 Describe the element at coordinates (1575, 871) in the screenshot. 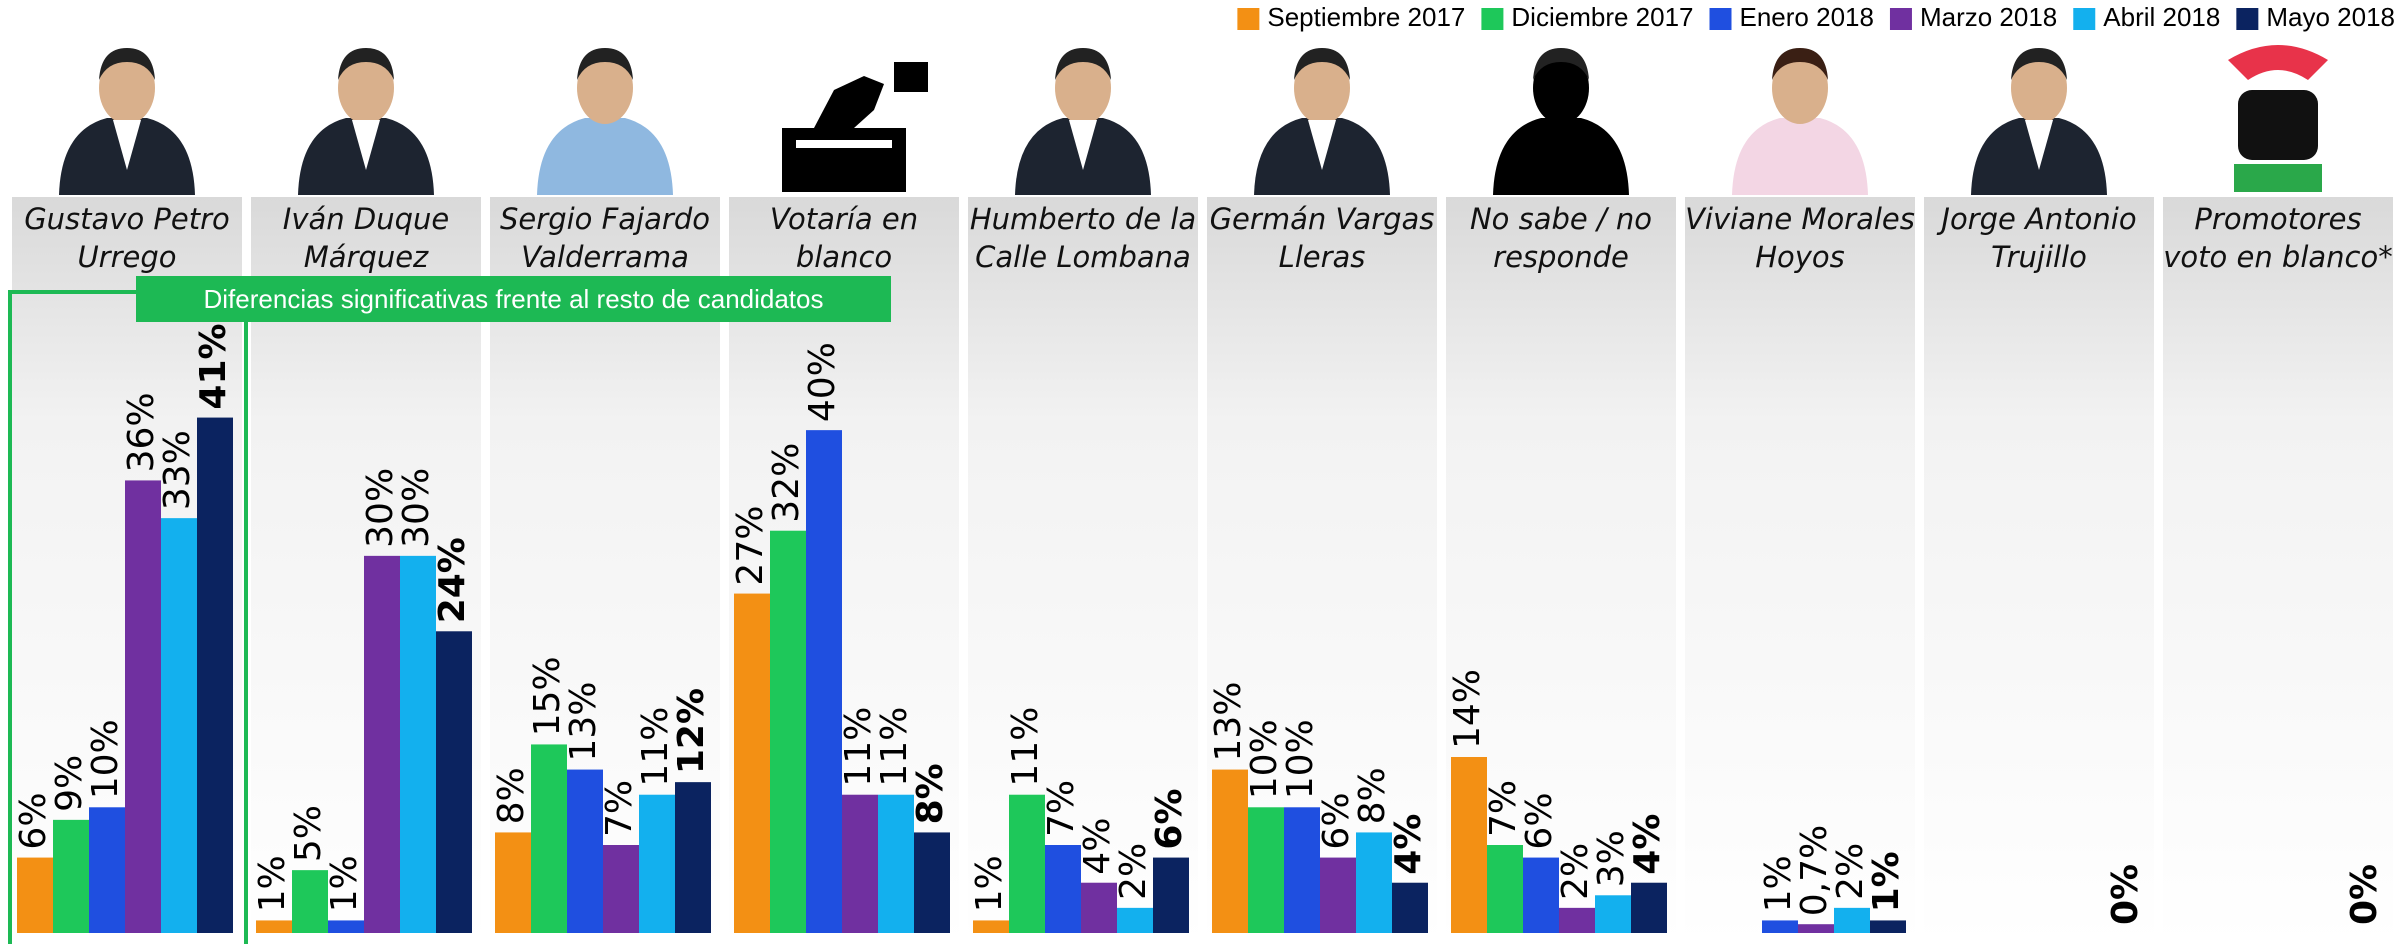

I see `data-label: 2%` at that location.